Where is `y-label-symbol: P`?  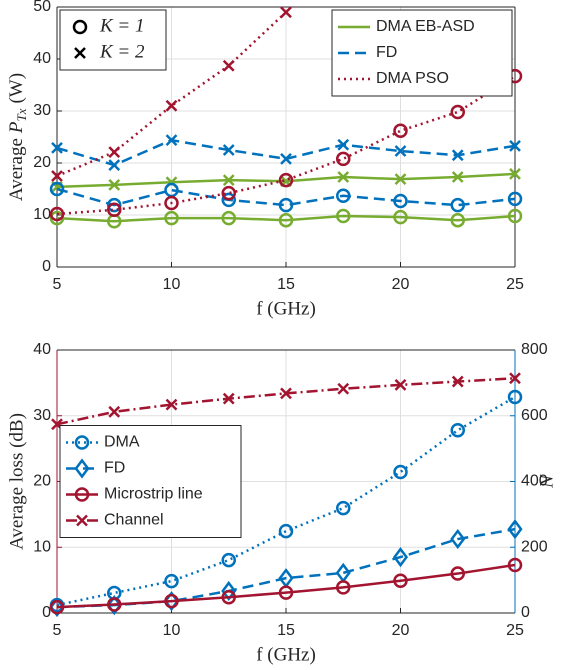 y-label-symbol: P is located at coordinates (16, 127).